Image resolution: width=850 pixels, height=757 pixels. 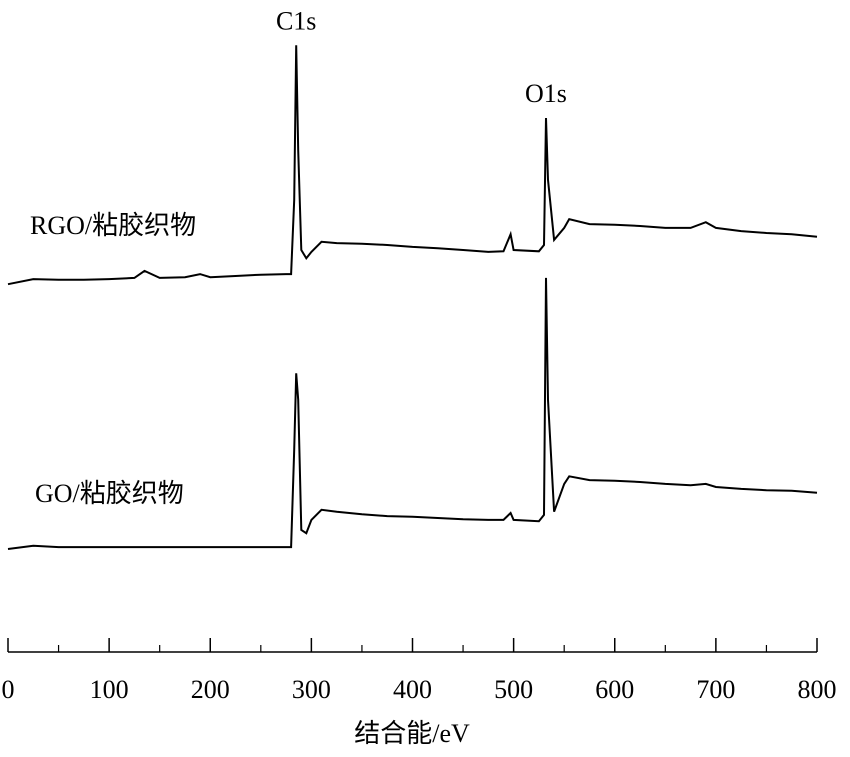 What do you see at coordinates (296, 20) in the screenshot?
I see `peak-annotation: C1s` at bounding box center [296, 20].